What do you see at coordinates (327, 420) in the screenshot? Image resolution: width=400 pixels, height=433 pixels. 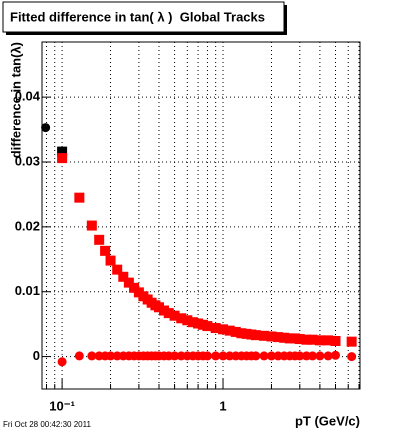 I see `x-axis-title: pT (GeV/c)` at bounding box center [327, 420].